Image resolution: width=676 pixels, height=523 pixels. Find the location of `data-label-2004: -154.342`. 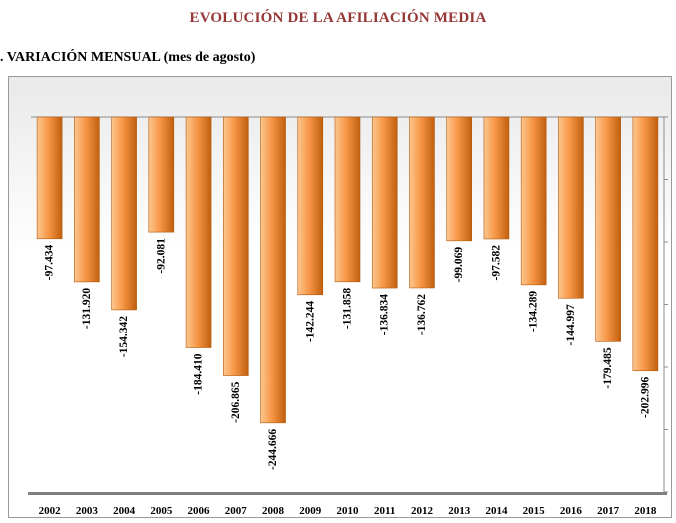

data-label-2004: -154.342 is located at coordinates (124, 336).